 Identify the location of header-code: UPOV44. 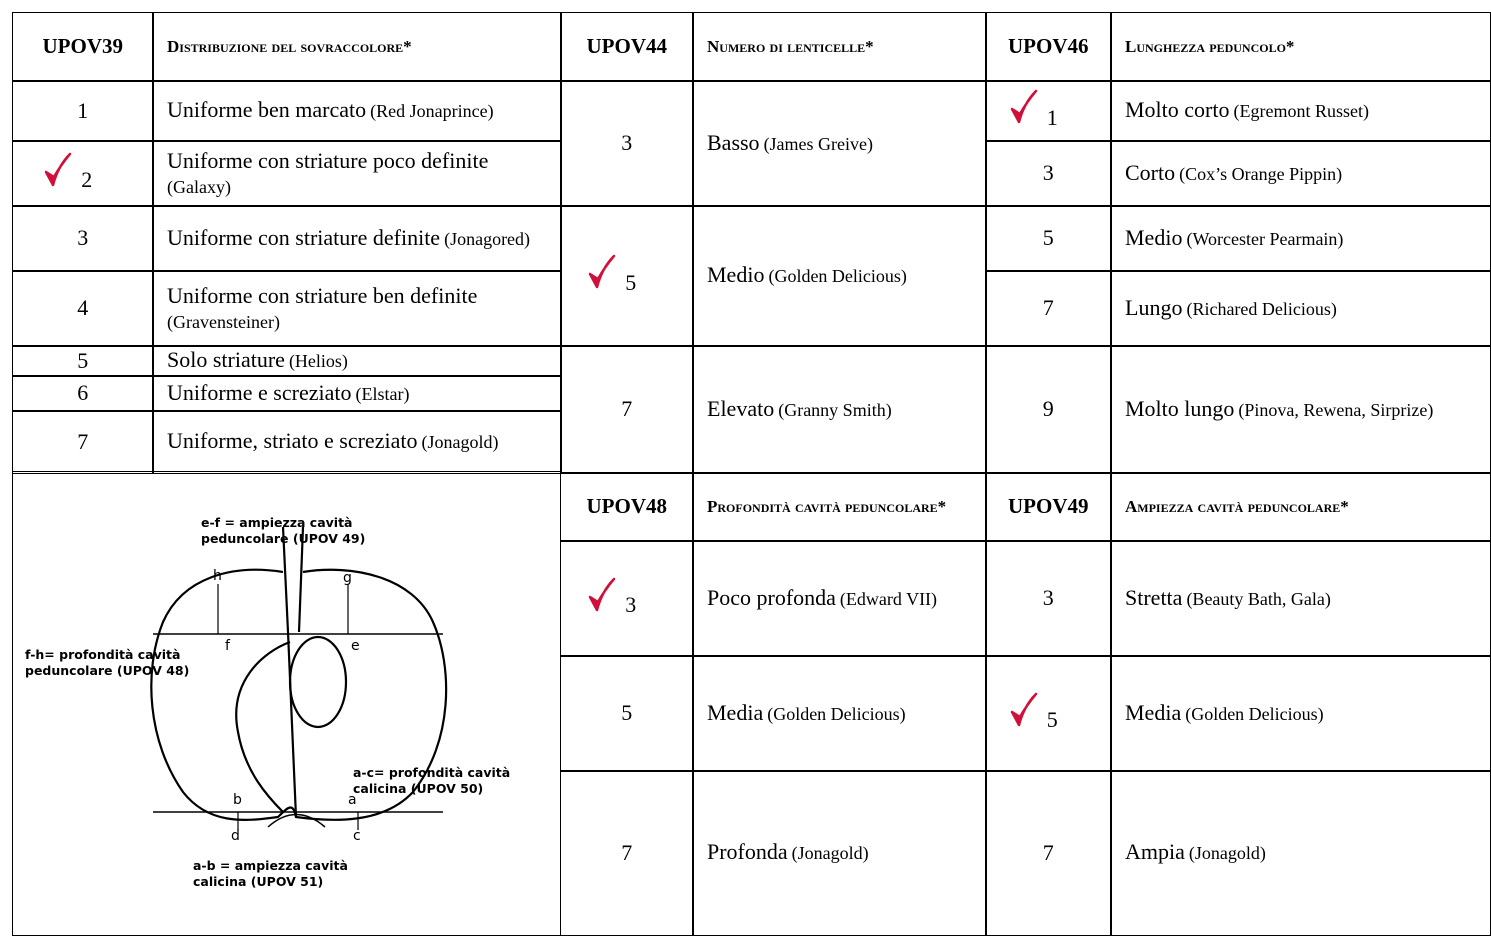
(627, 47).